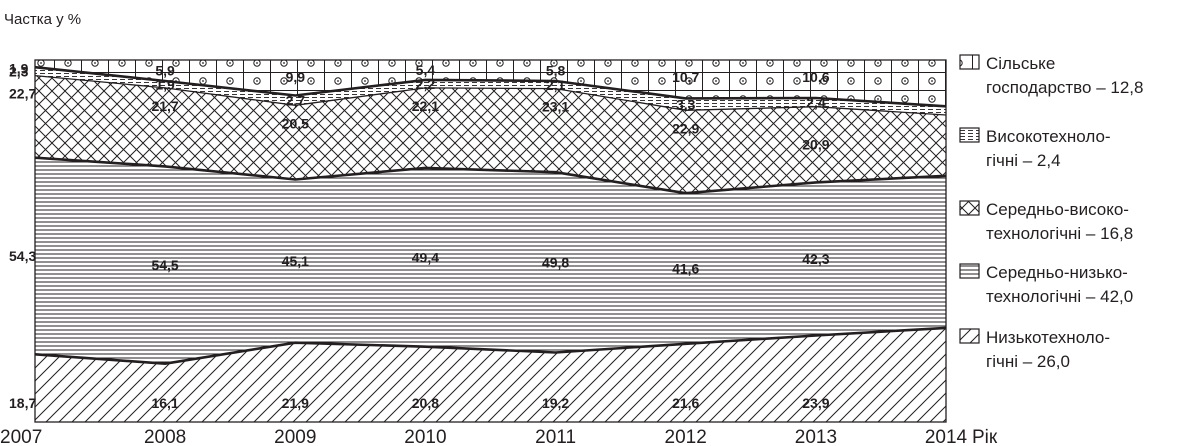 Image resolution: width=1192 pixels, height=446 pixels. Describe the element at coordinates (969, 336) in the screenshot. I see `legend-swatch-low` at that location.